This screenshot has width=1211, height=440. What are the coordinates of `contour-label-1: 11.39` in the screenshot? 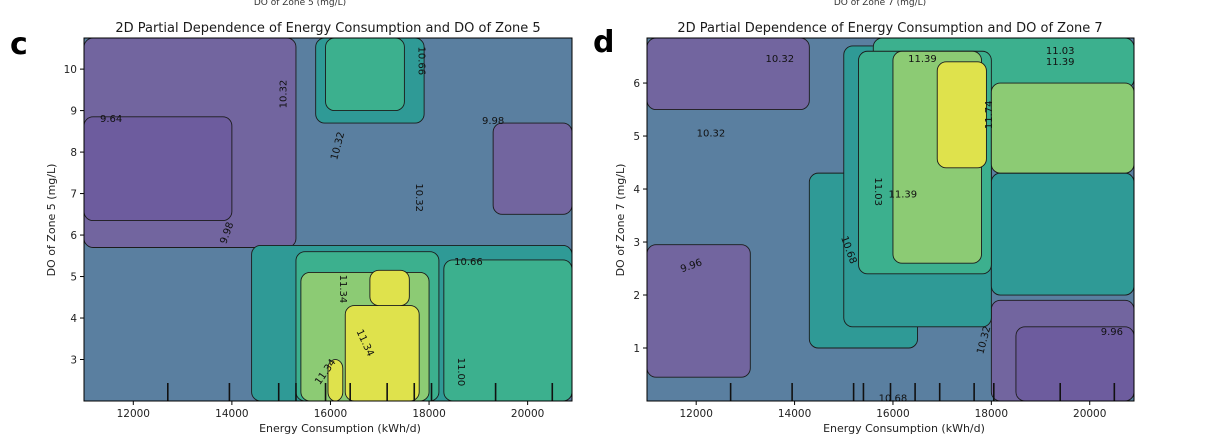 It's located at (922, 59).